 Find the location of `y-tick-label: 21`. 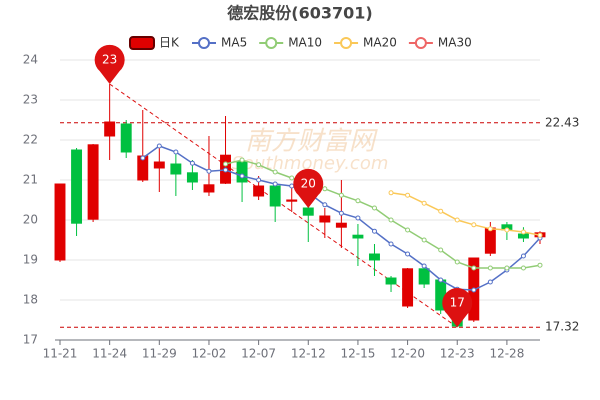

y-tick-label: 21 is located at coordinates (30, 180).